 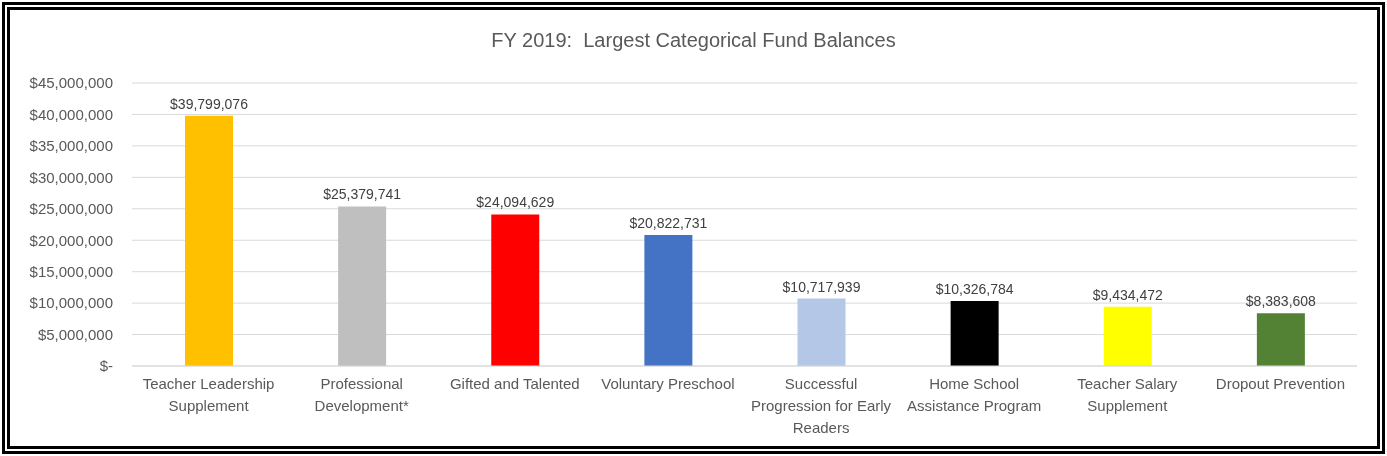 What do you see at coordinates (71, 303) in the screenshot?
I see `y-tick-label: $10,000,000` at bounding box center [71, 303].